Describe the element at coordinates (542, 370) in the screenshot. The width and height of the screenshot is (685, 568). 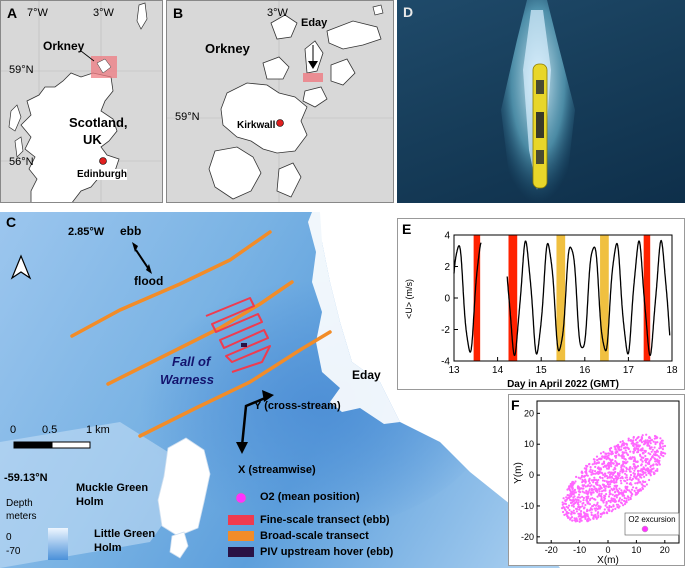
I see `e-xtick-2: 15` at that location.